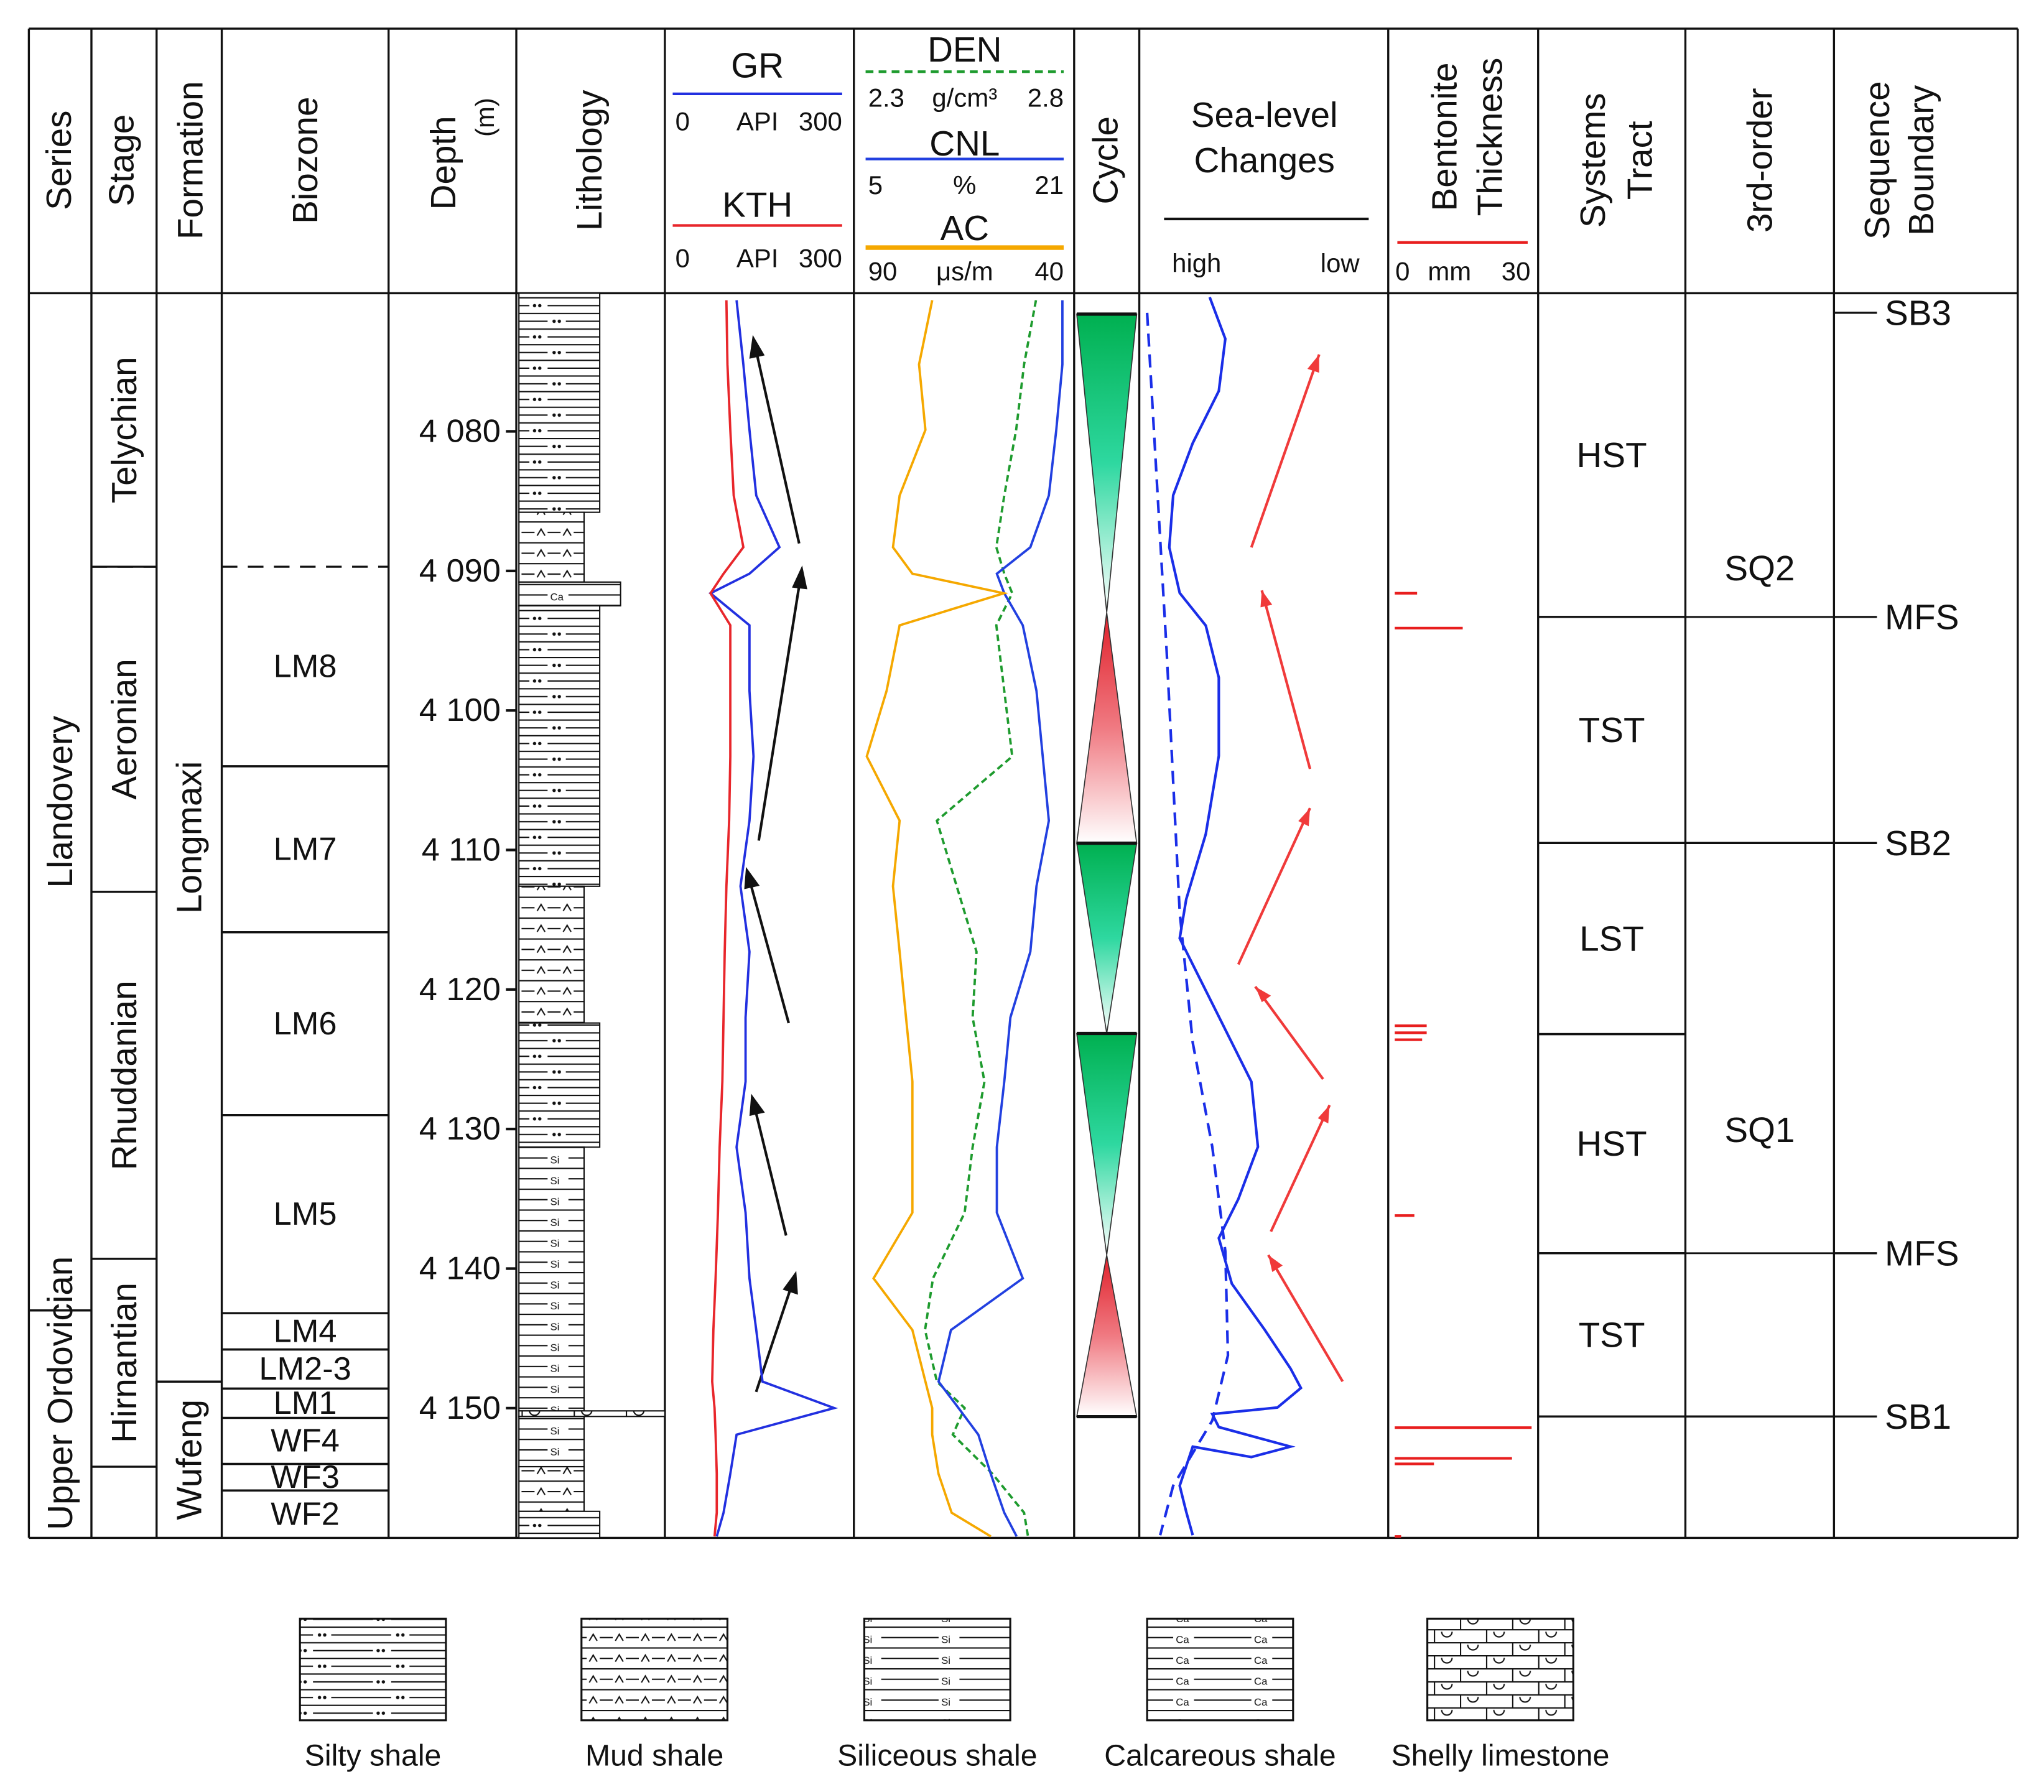 This screenshot has height=1792, width=2044. What do you see at coordinates (965, 98) in the screenshot?
I see `scale-unit: g/cm³` at bounding box center [965, 98].